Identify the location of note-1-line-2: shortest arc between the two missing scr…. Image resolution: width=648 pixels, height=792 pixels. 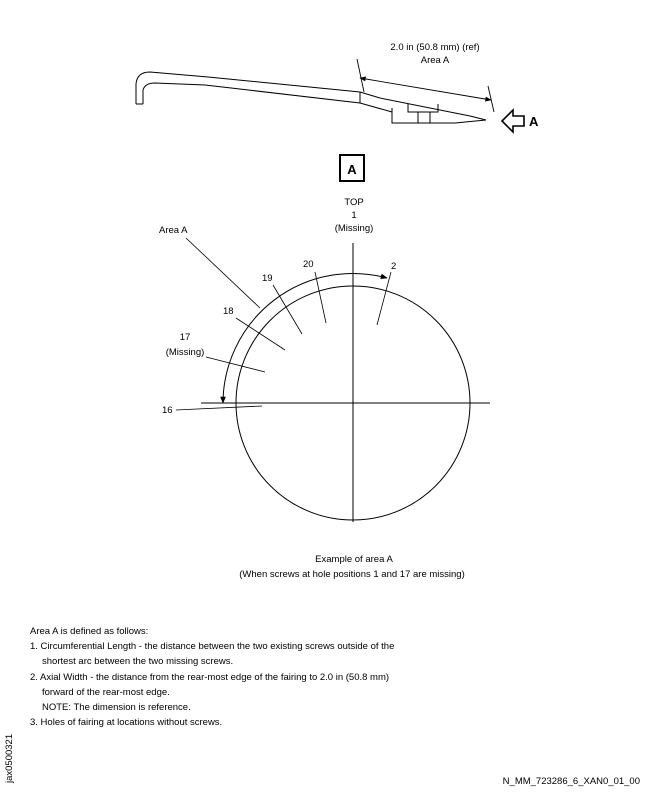
(138, 662).